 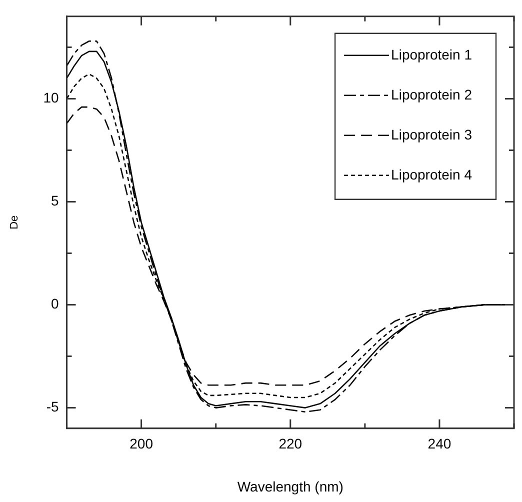 What do you see at coordinates (431, 134) in the screenshot?
I see `legend-label: Lipoprotein 3` at bounding box center [431, 134].